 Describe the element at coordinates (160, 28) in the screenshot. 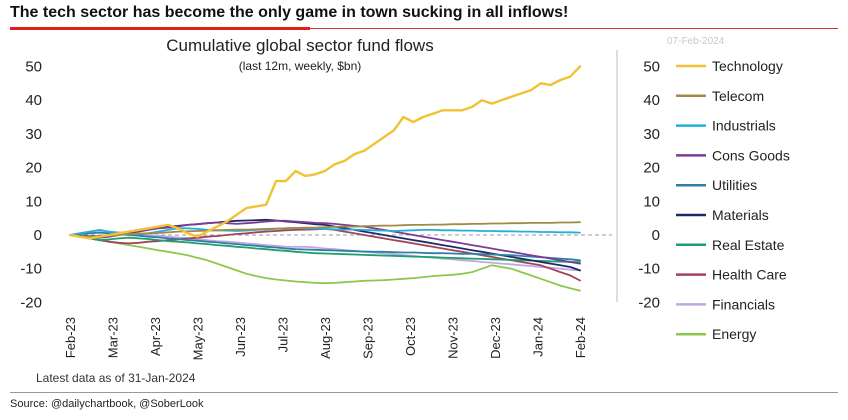

I see `headline-underline` at that location.